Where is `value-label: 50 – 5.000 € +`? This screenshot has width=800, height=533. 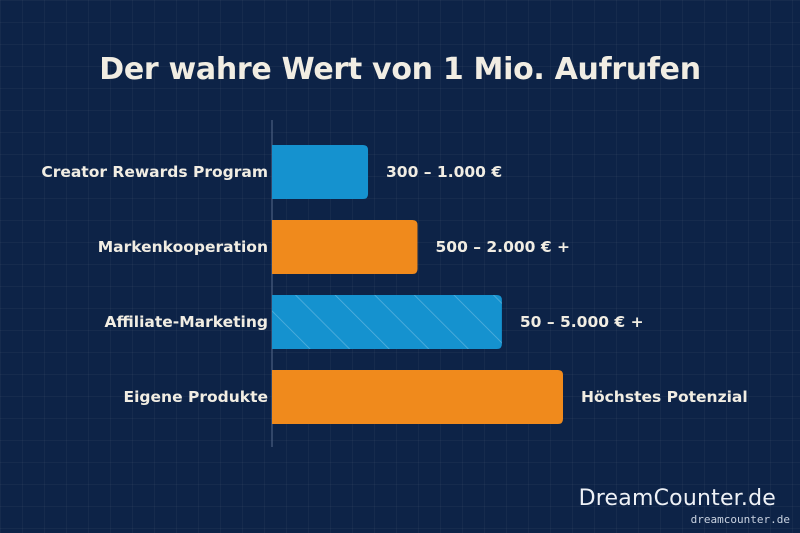 value-label: 50 – 5.000 € + is located at coordinates (582, 322).